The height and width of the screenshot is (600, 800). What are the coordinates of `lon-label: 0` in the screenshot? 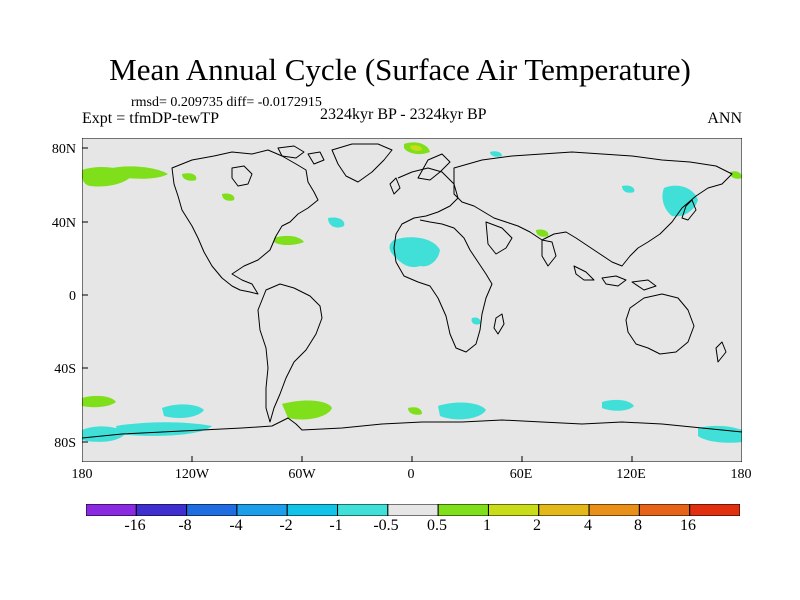 It's located at (411, 474).